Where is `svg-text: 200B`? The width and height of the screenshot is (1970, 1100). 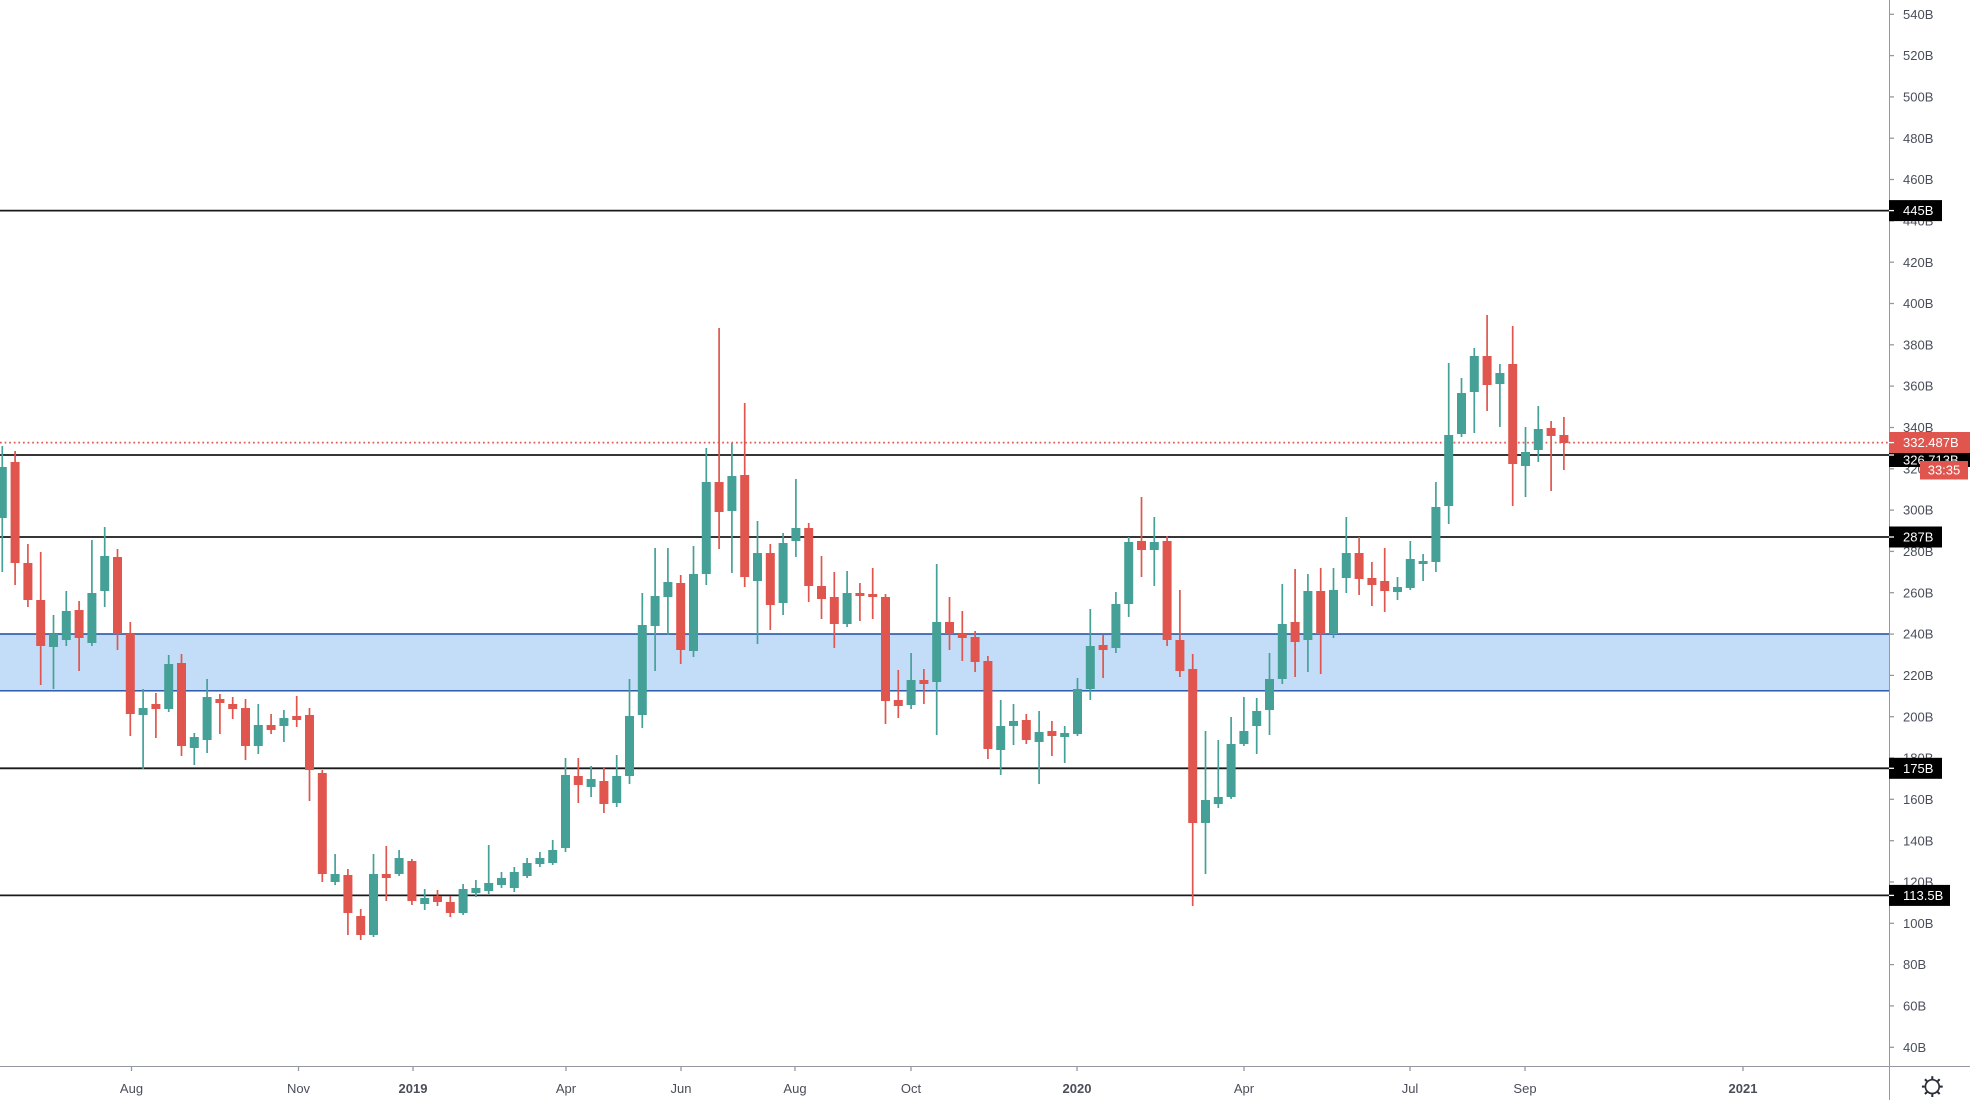 svg-text: 200B is located at coordinates (1918, 716).